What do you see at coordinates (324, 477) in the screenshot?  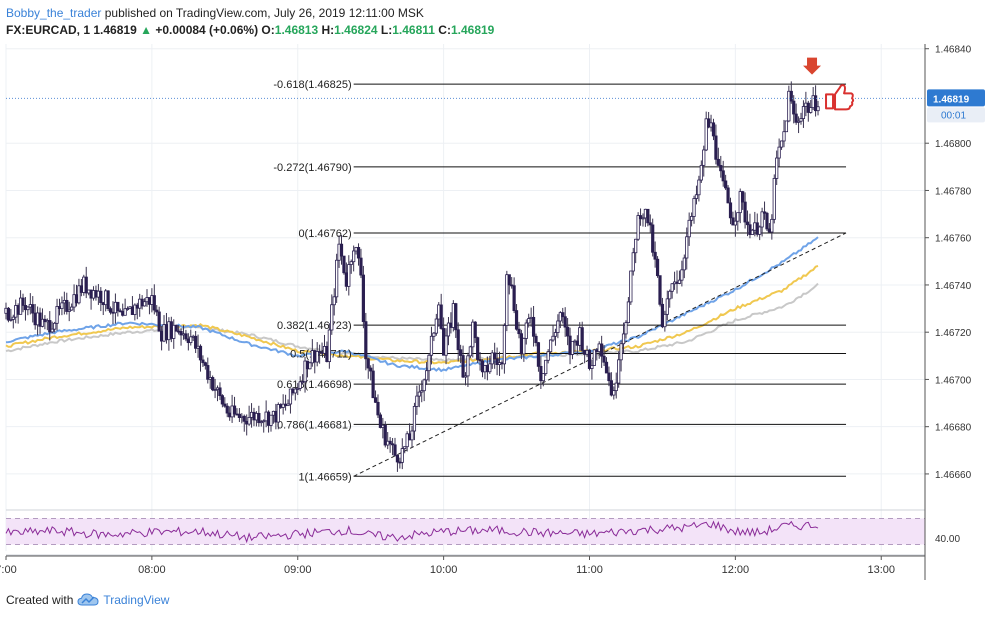 I see `fib-level-label: 1(1.46659)` at bounding box center [324, 477].